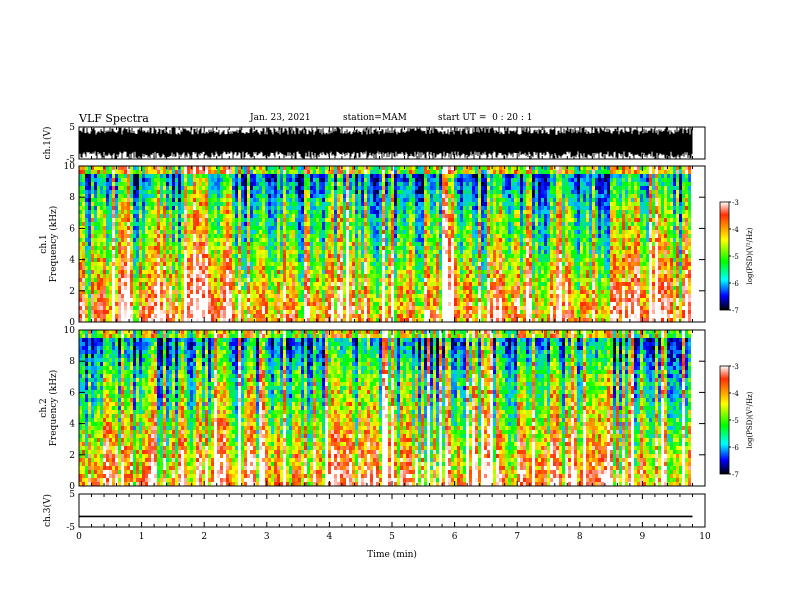 The image size is (792, 612). What do you see at coordinates (455, 537) in the screenshot?
I see `x-tick-label: 6` at bounding box center [455, 537].